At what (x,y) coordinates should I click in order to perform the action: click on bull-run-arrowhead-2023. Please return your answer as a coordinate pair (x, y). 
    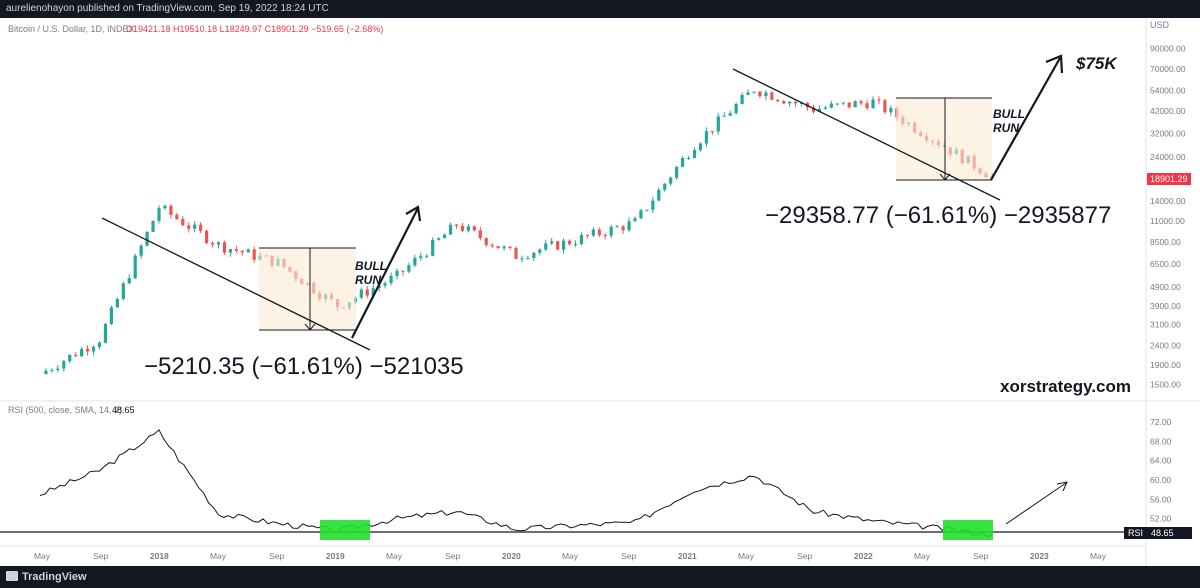
    Looking at the image, I should click on (1054, 64).